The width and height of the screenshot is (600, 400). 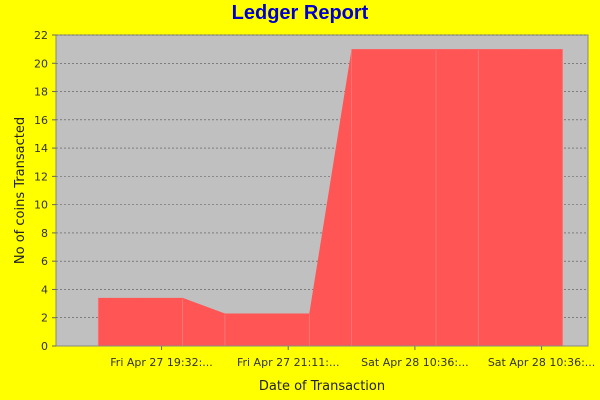 I want to click on y-tick-label: 14, so click(x=41, y=148).